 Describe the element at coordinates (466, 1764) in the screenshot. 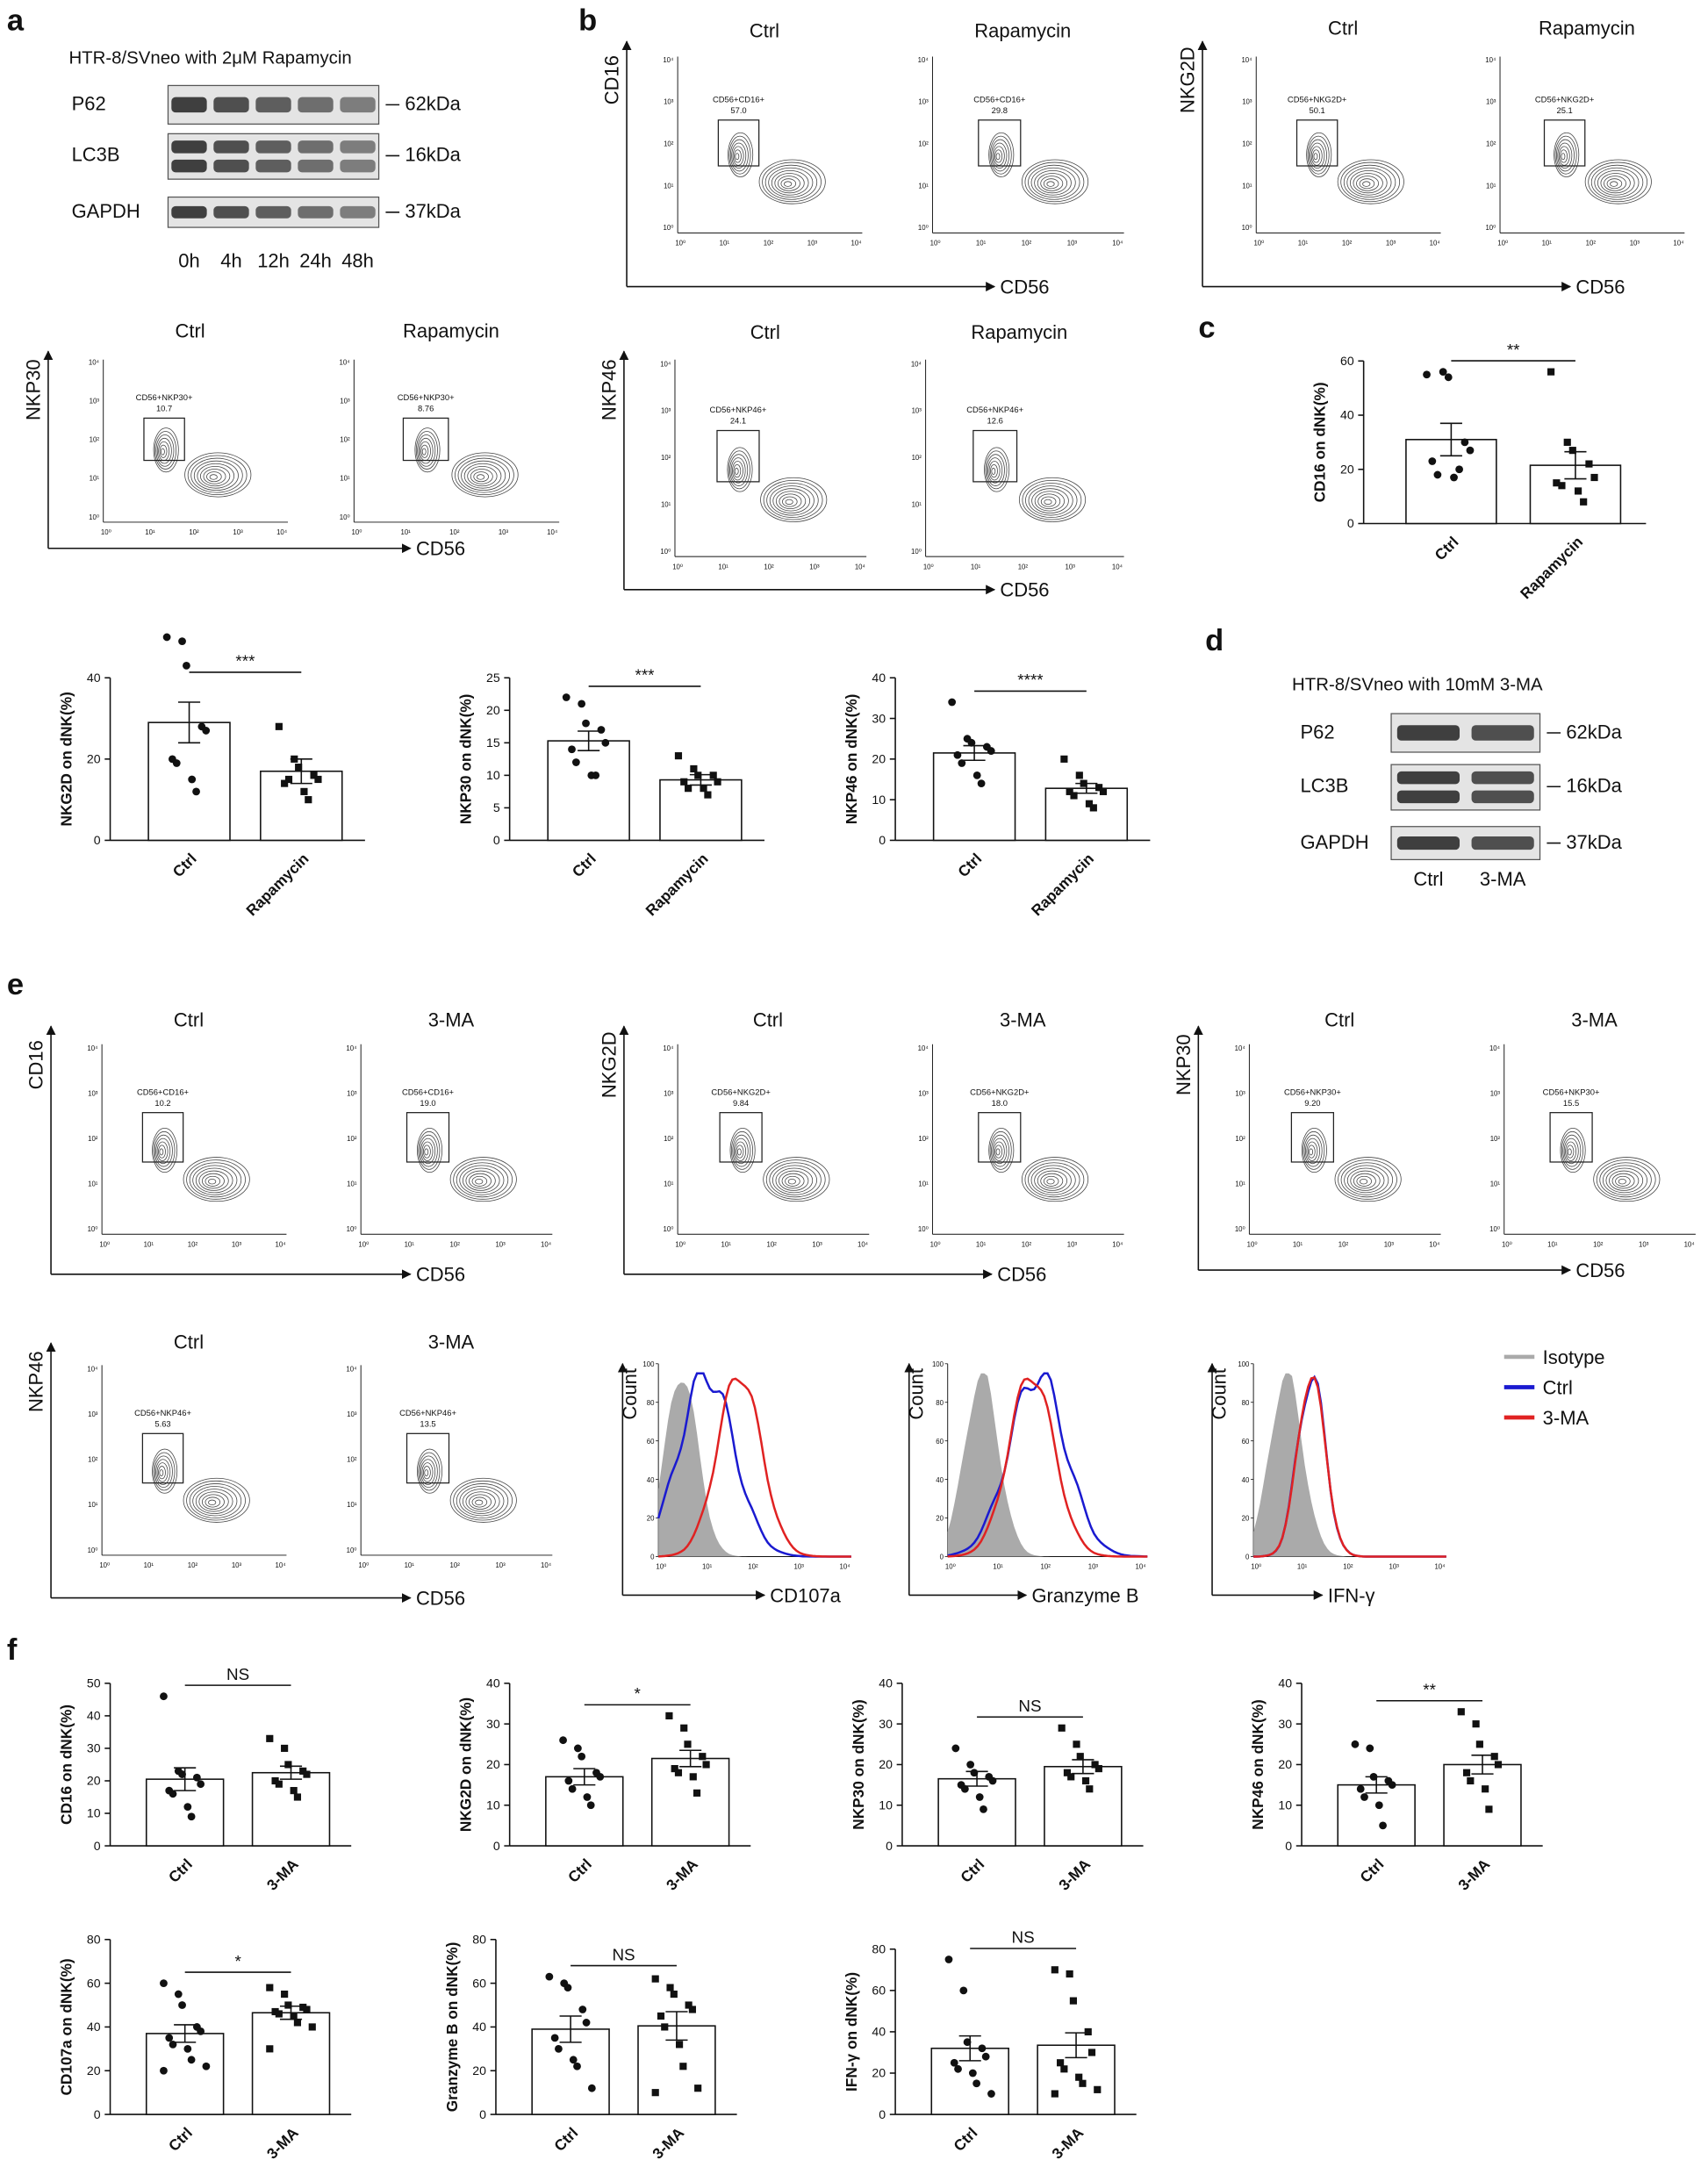

I see `y-axis-label: NKG2D on dNK(%)` at that location.